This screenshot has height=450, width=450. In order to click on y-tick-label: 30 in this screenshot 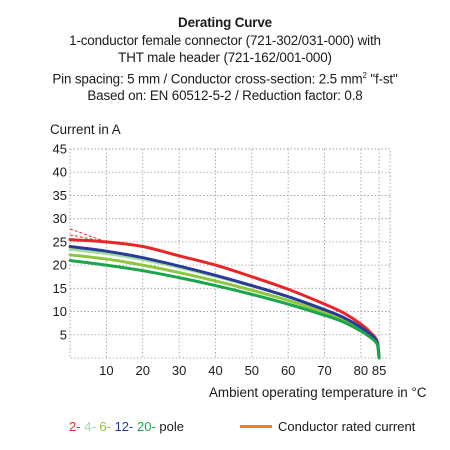, I will do `click(60, 218)`.